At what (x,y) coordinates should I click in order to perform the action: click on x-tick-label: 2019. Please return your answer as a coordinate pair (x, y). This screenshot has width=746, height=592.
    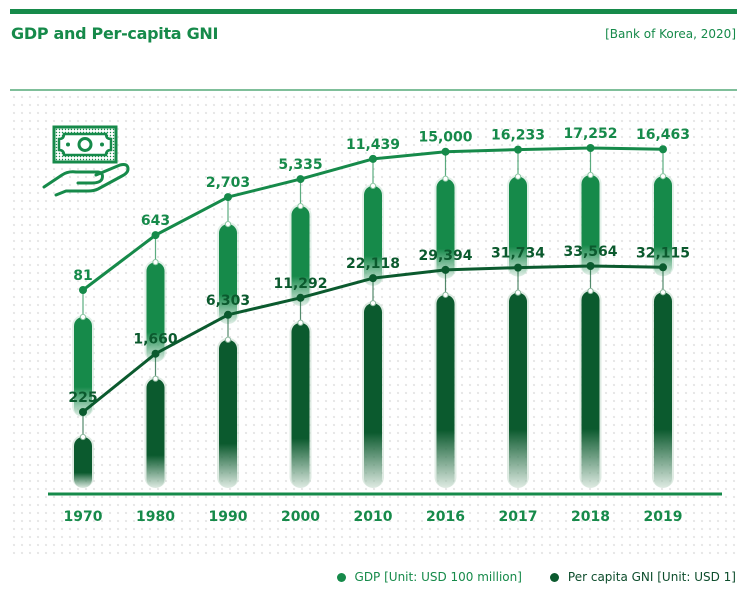
    Looking at the image, I should click on (663, 517).